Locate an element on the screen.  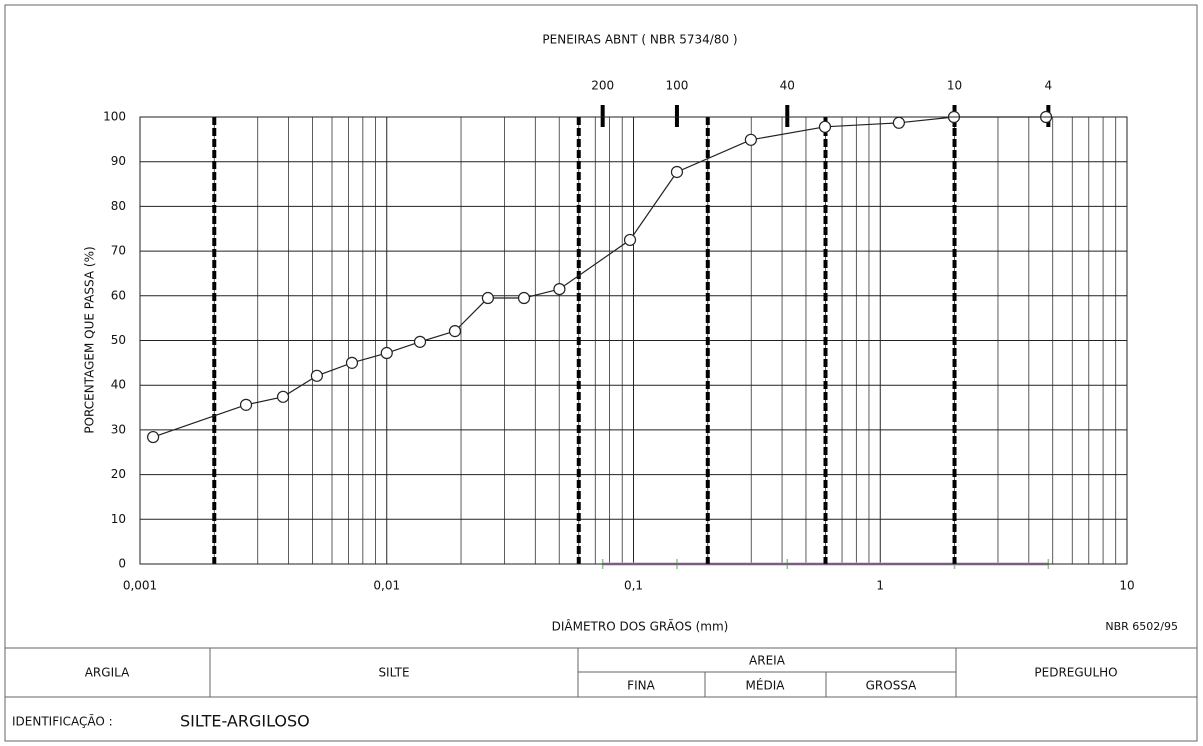
identification-label: IDENTIFICAÇÃO : is located at coordinates (62, 721).